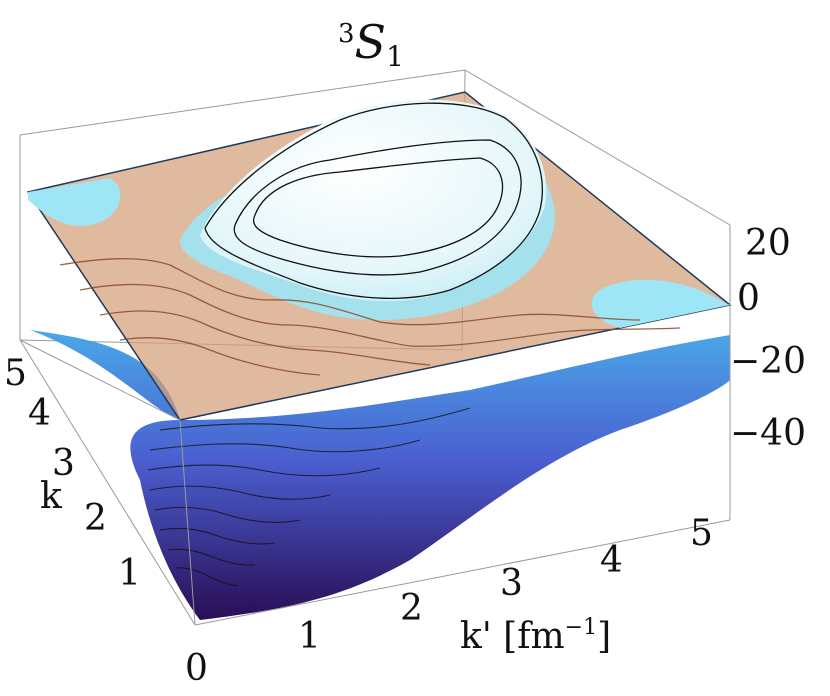 The height and width of the screenshot is (696, 830). What do you see at coordinates (63, 463) in the screenshot?
I see `y-tick-label: 3` at bounding box center [63, 463].